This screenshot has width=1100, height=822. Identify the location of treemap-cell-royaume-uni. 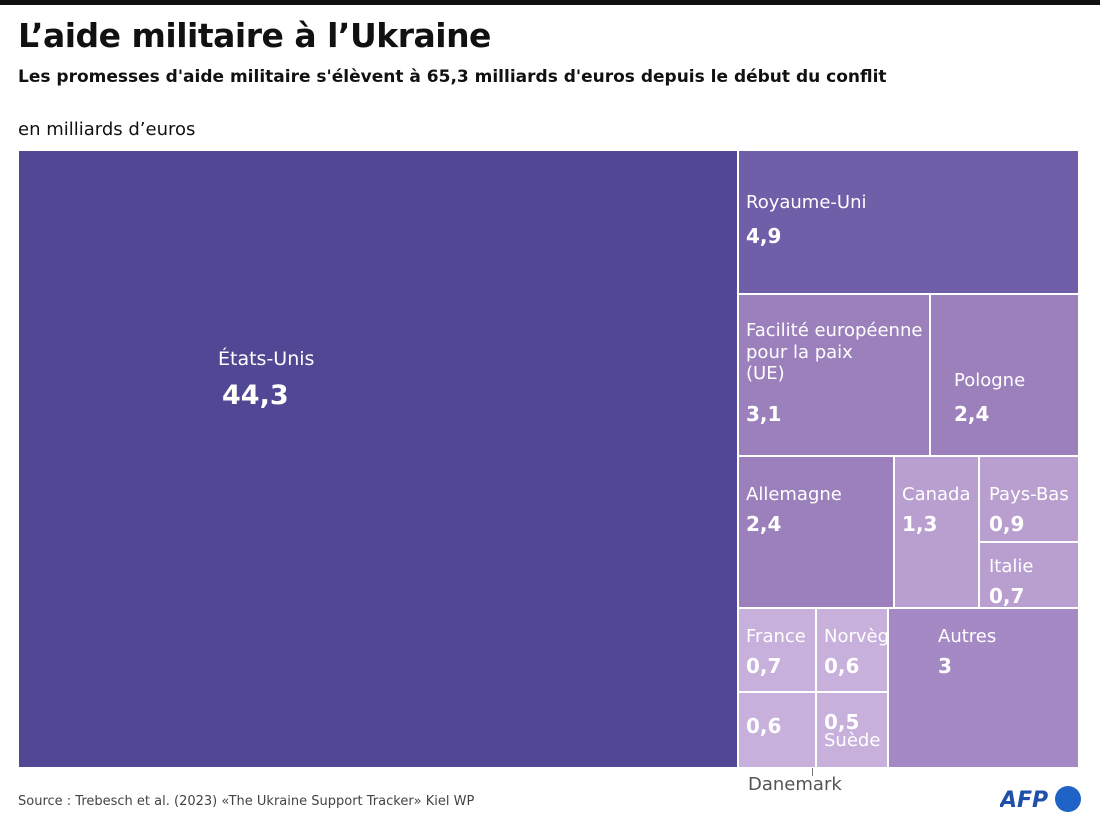
(908, 222).